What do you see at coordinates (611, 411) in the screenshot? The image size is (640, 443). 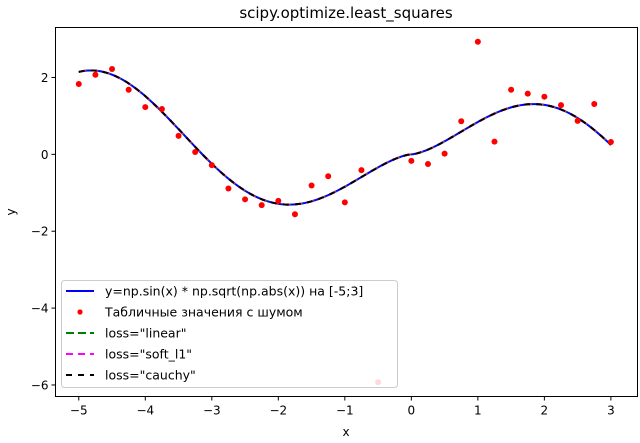 I see `x-tick-label: 3` at bounding box center [611, 411].